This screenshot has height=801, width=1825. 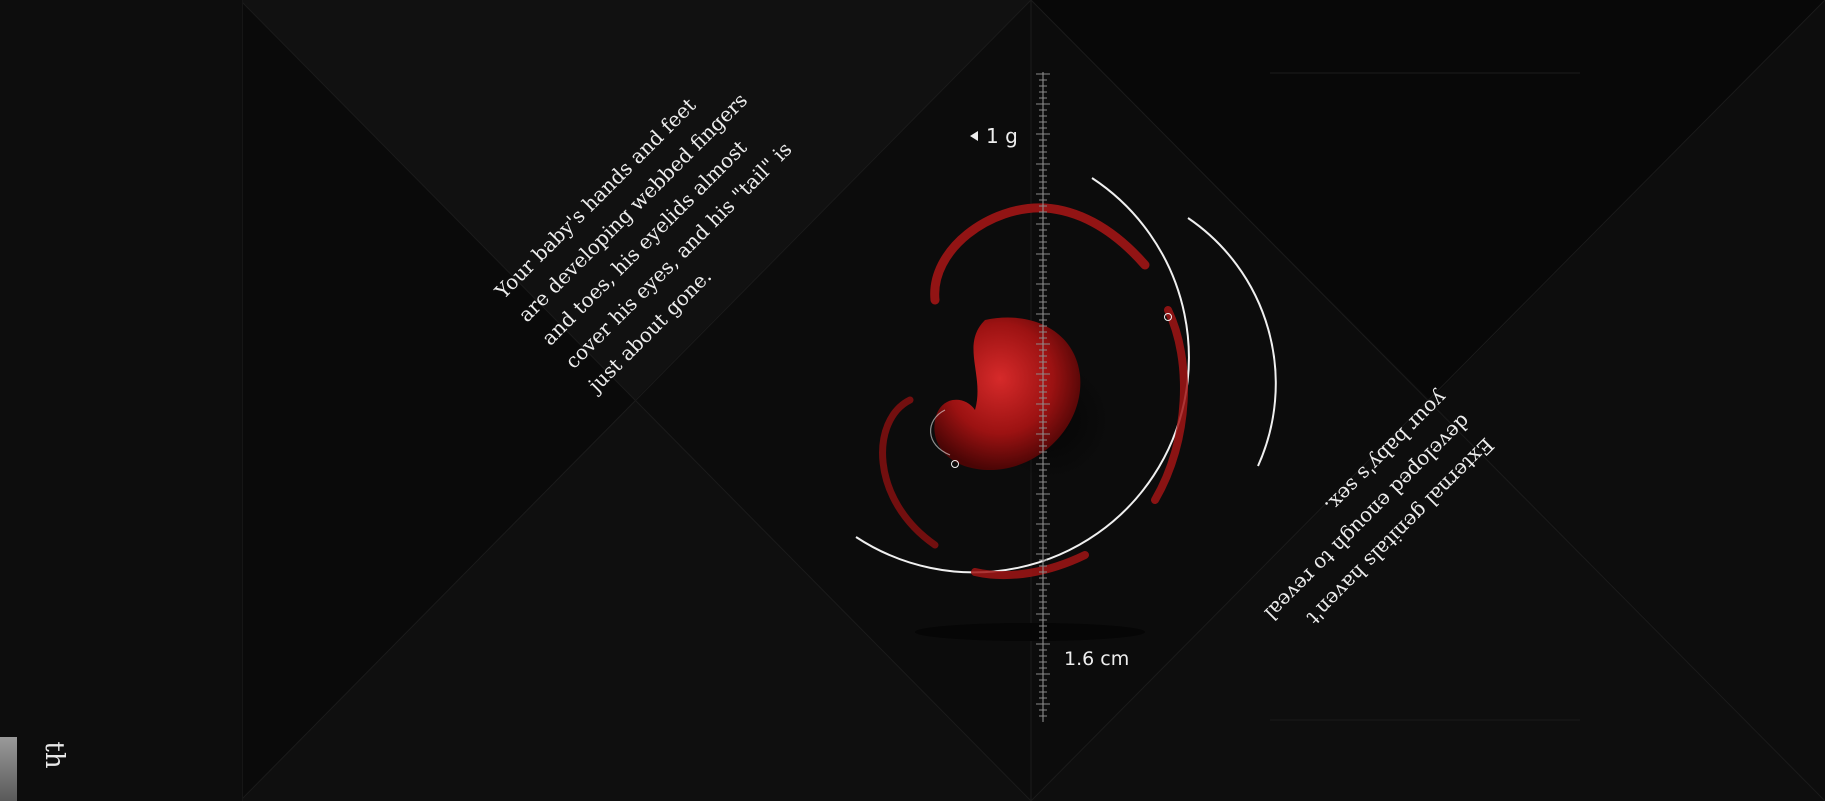 I want to click on side-rail, so click(x=121, y=400).